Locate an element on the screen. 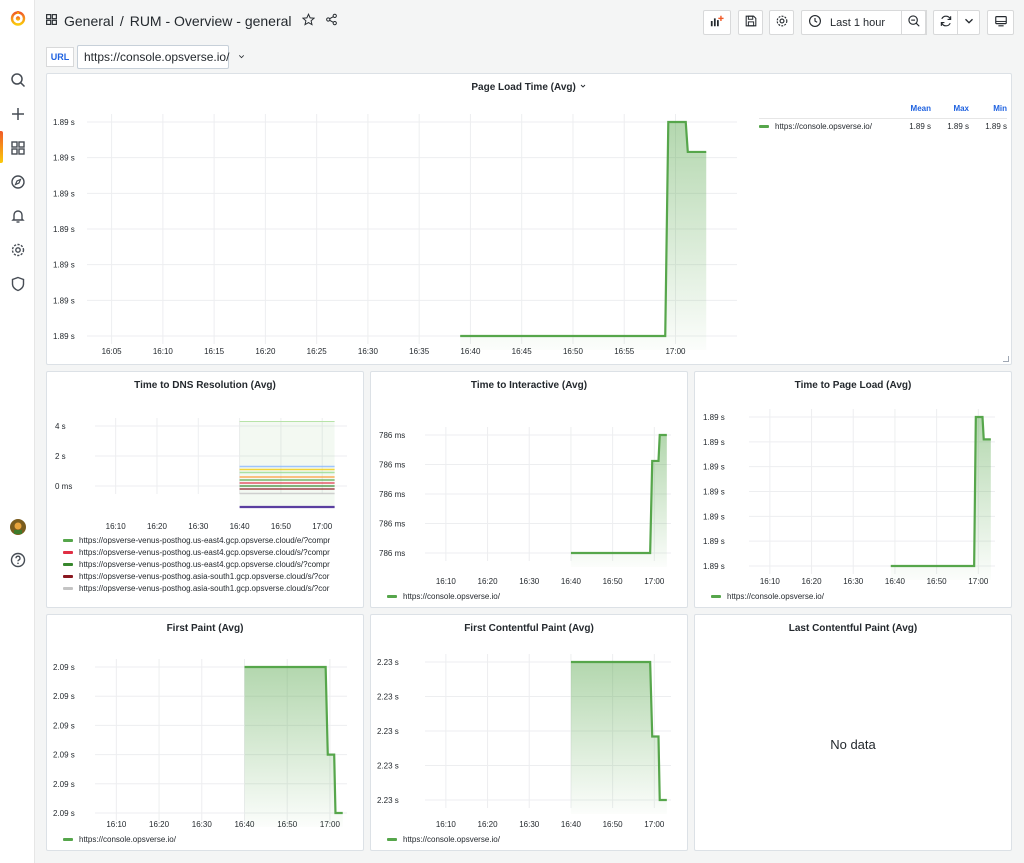 The width and height of the screenshot is (1024, 863). panel-title: First Contentful Paint (Avg) is located at coordinates (529, 628).